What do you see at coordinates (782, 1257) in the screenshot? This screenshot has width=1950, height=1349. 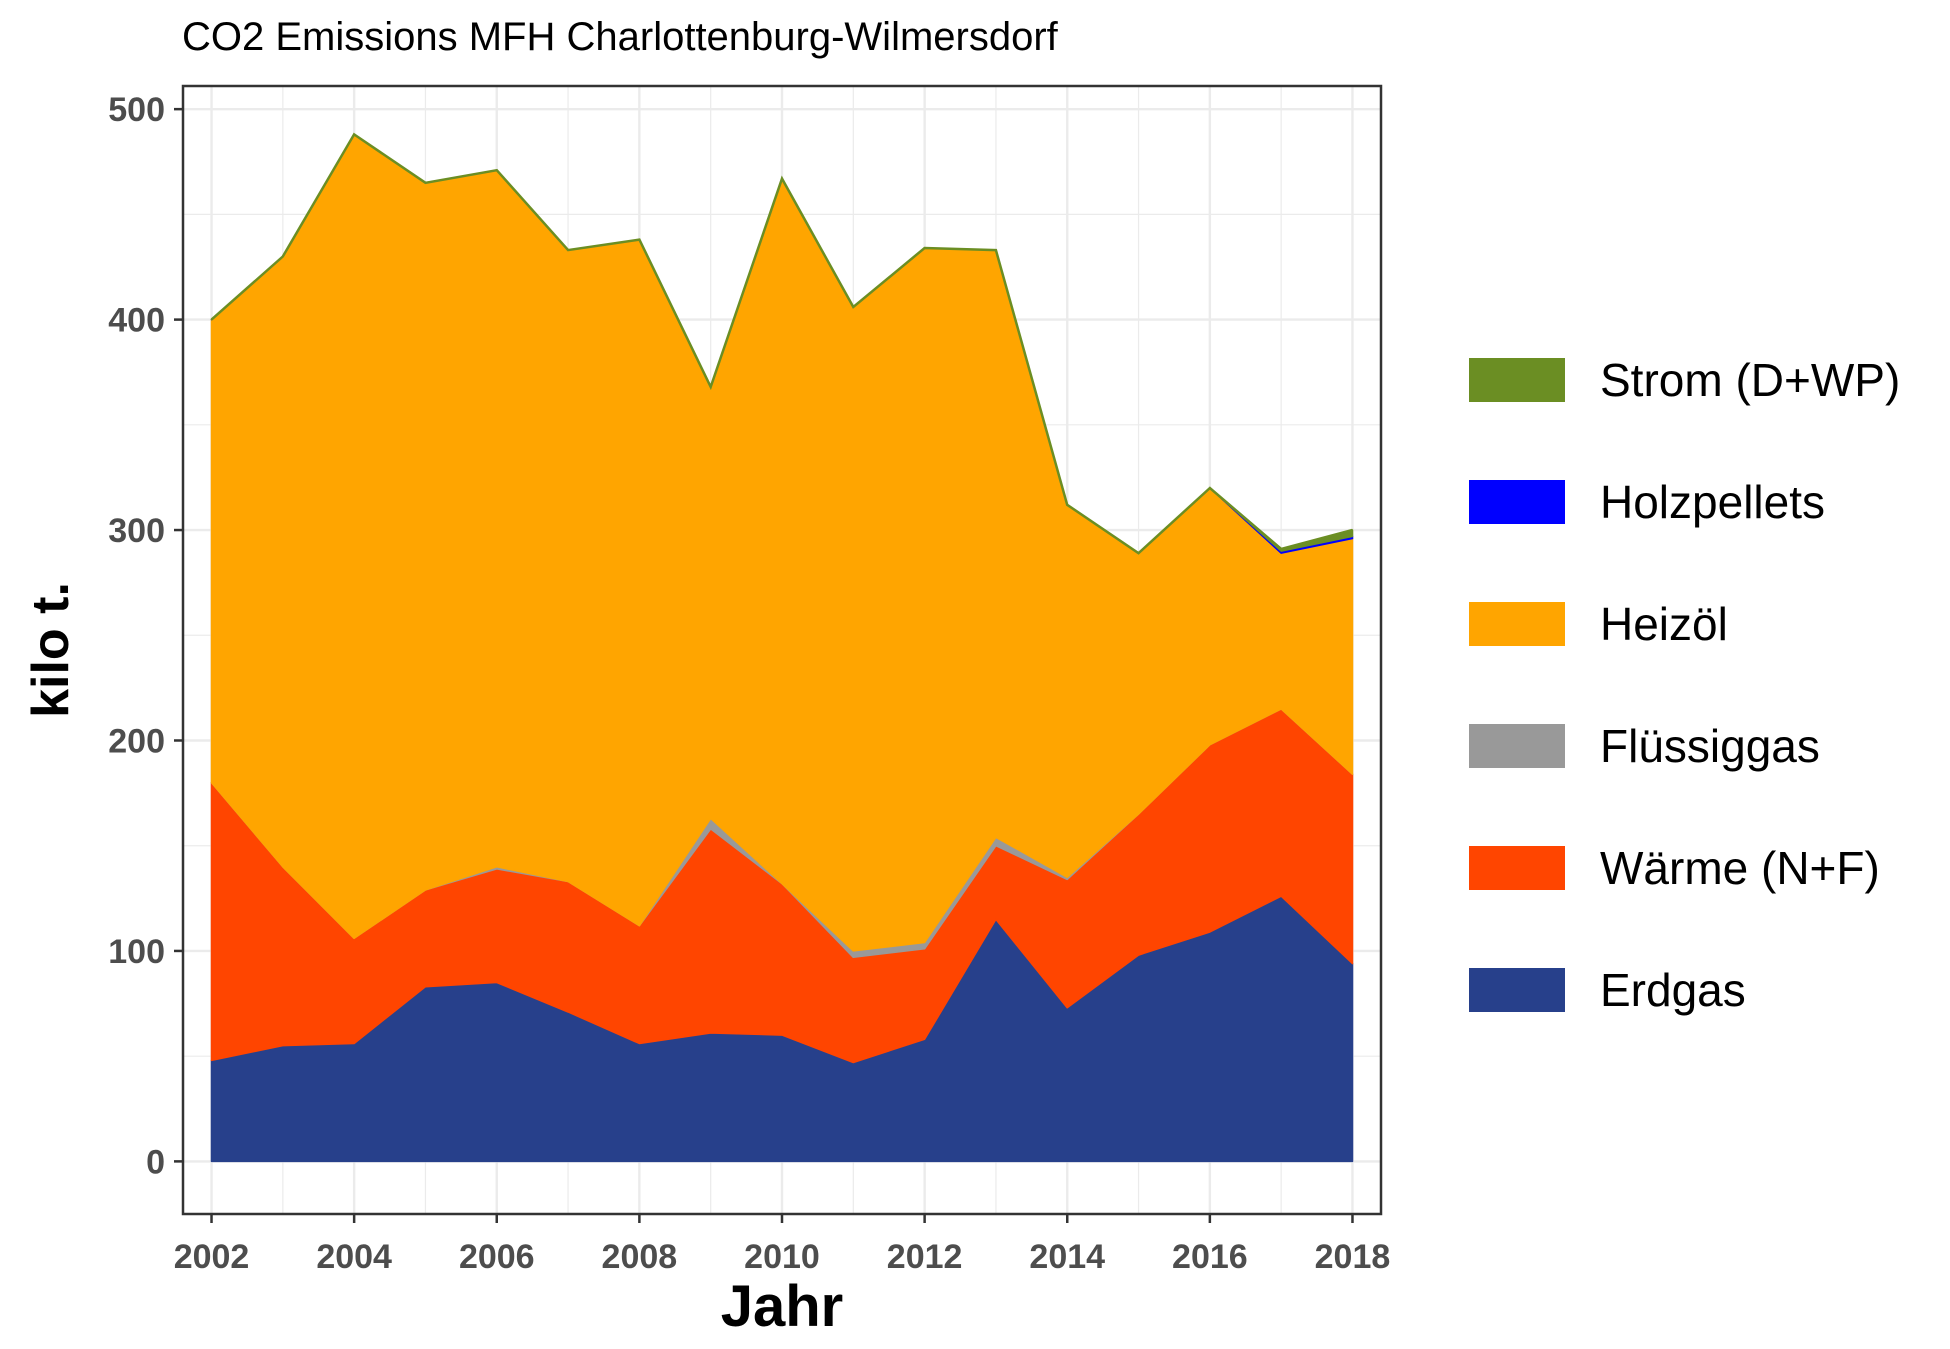 I see `x-tick-label: 2010` at bounding box center [782, 1257].